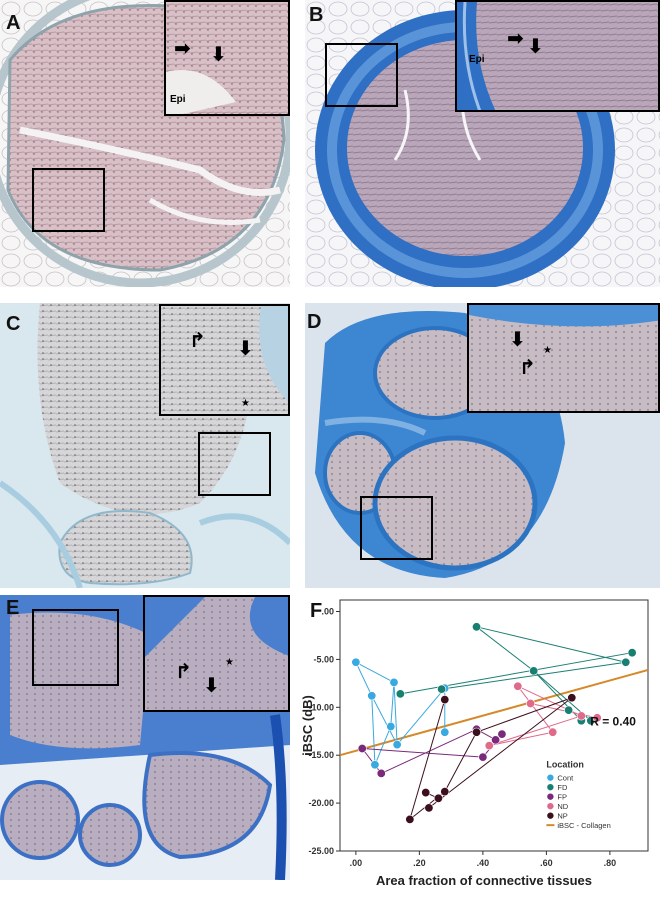 This screenshot has width=660, height=897. What do you see at coordinates (550, 806) in the screenshot?
I see `legend-marker-nd` at bounding box center [550, 806].